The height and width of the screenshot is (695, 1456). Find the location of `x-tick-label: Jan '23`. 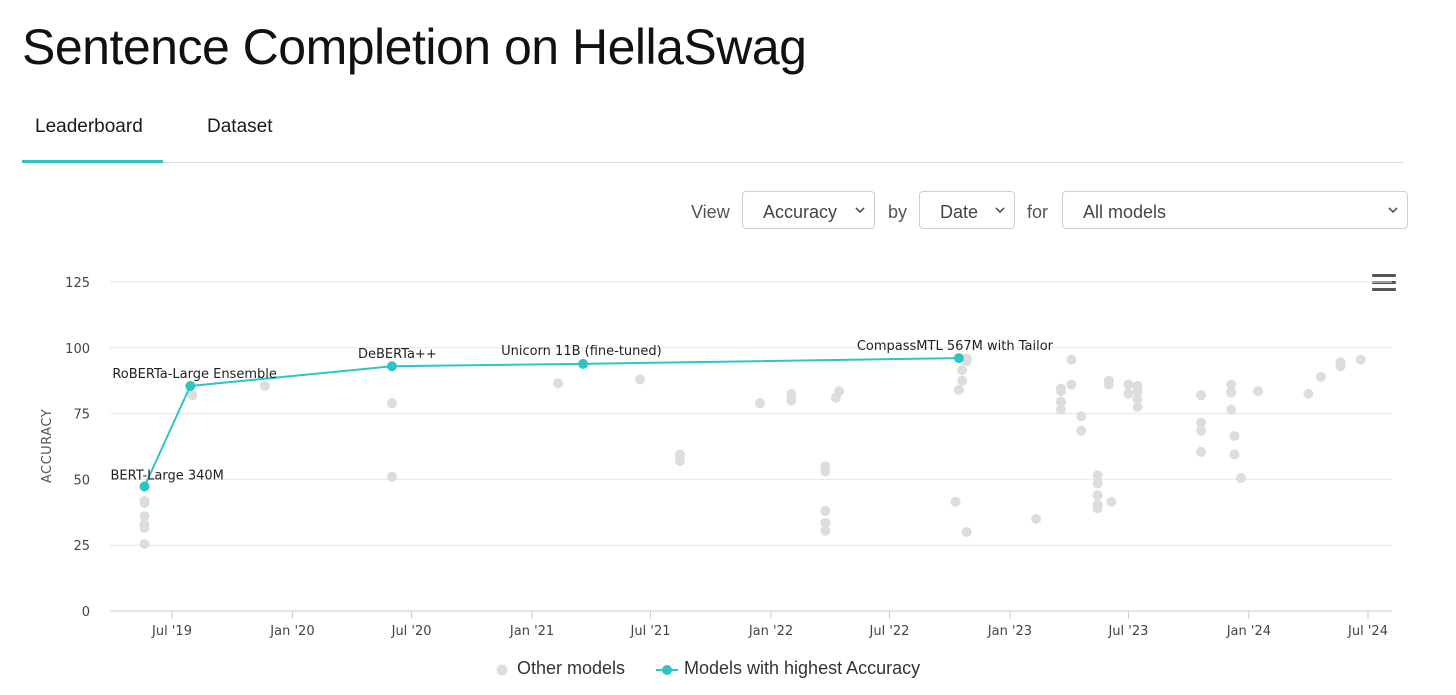

x-tick-label: Jan '23 is located at coordinates (1009, 631).